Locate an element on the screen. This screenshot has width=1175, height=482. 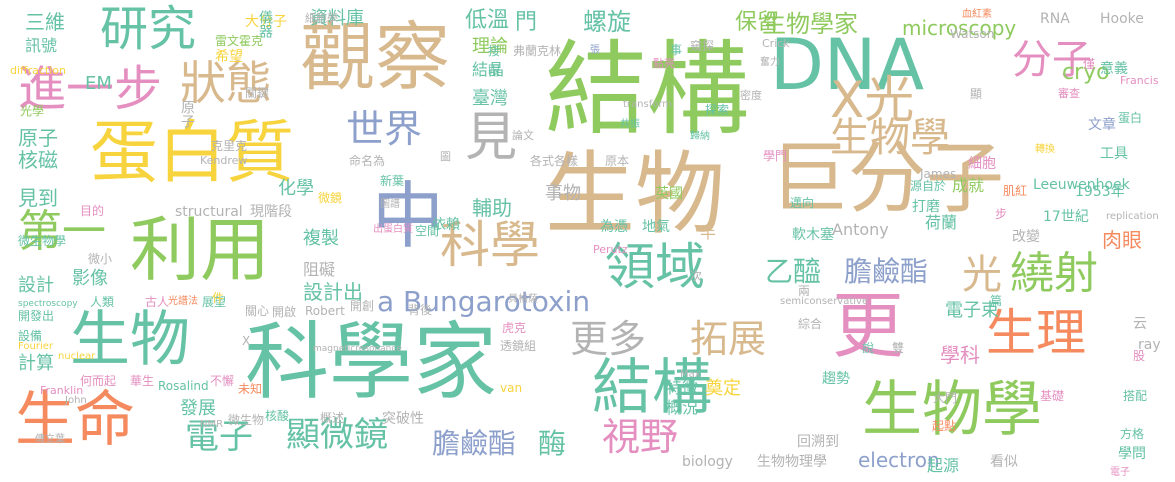
cloud-word: 蛋白 is located at coordinates (1130, 118).